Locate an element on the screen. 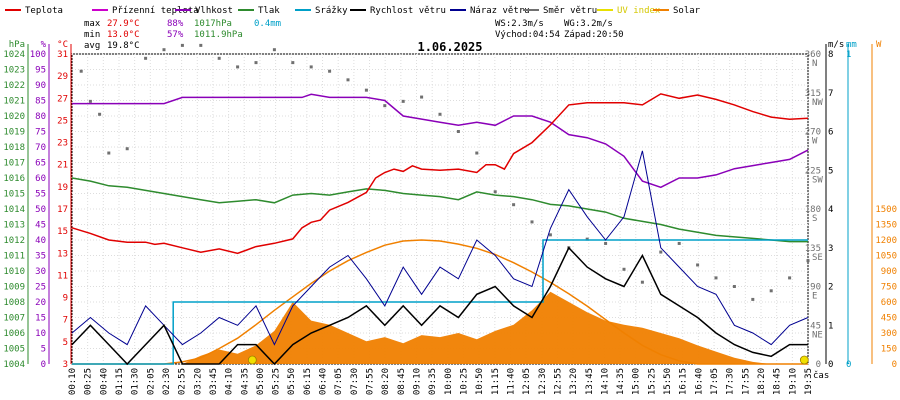 The image size is (900, 400). hpa-tick: 1008 is located at coordinates (14, 303).